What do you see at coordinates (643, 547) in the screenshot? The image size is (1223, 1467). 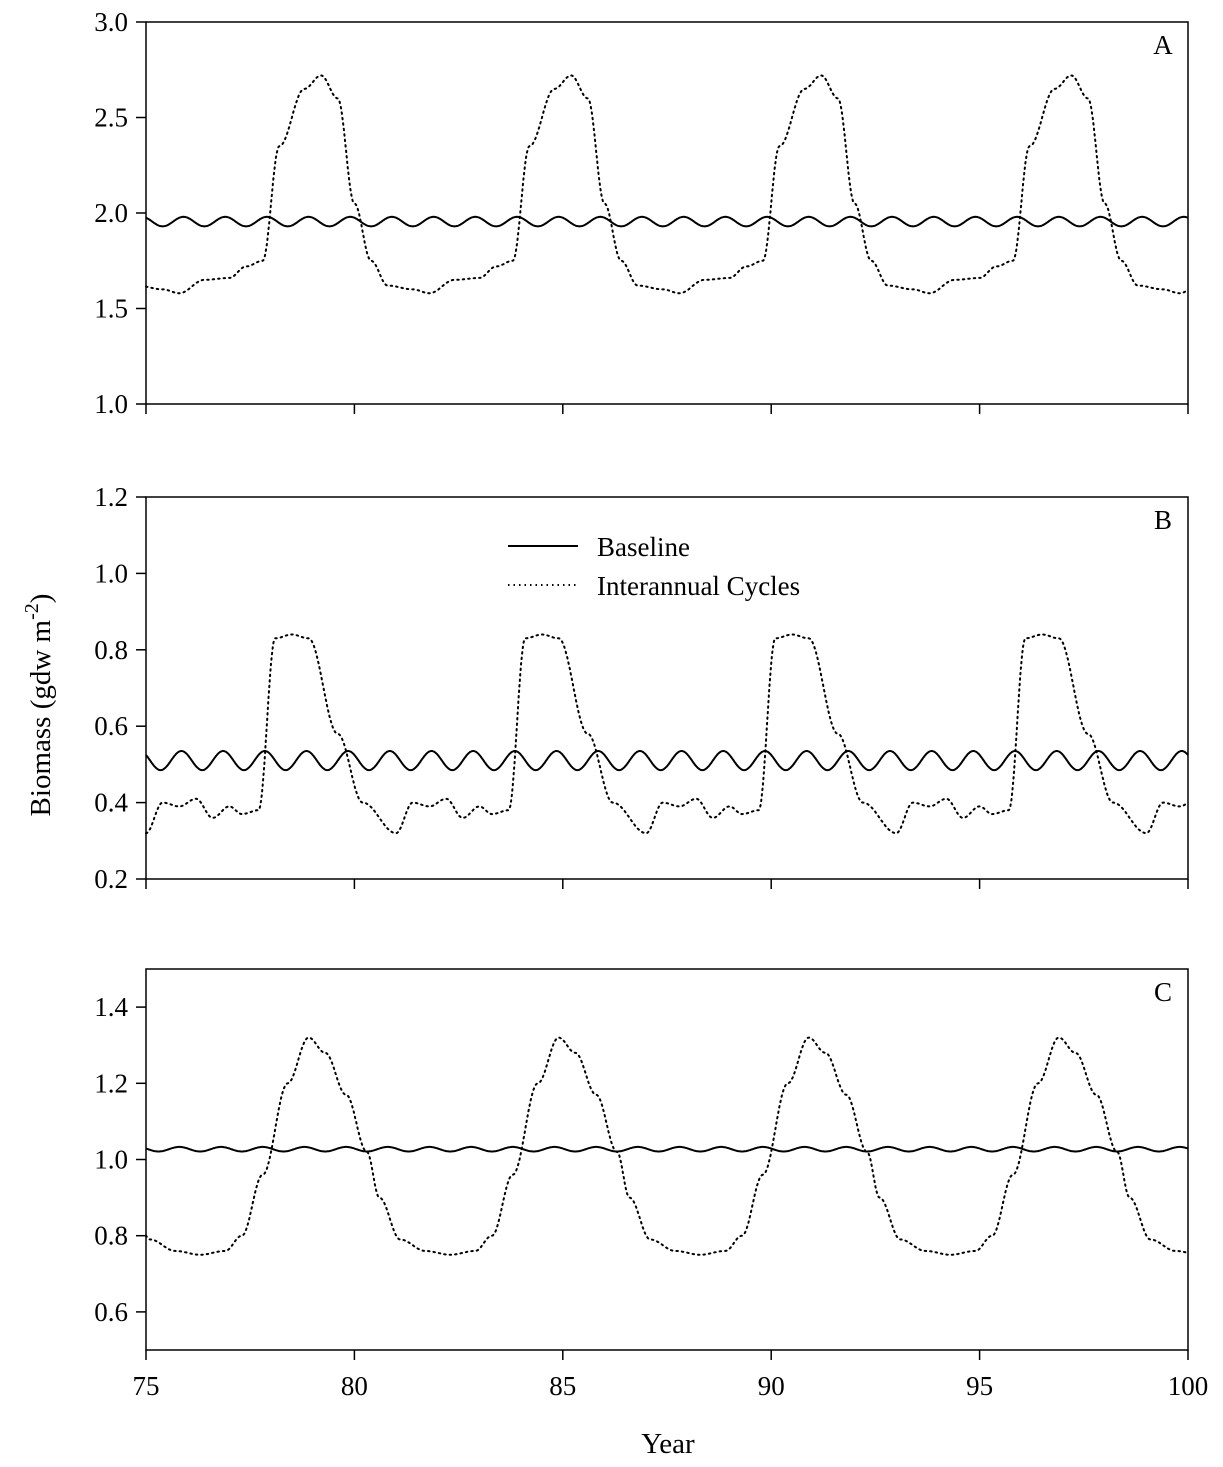 I see `legend-baseline-label: Baseline` at bounding box center [643, 547].